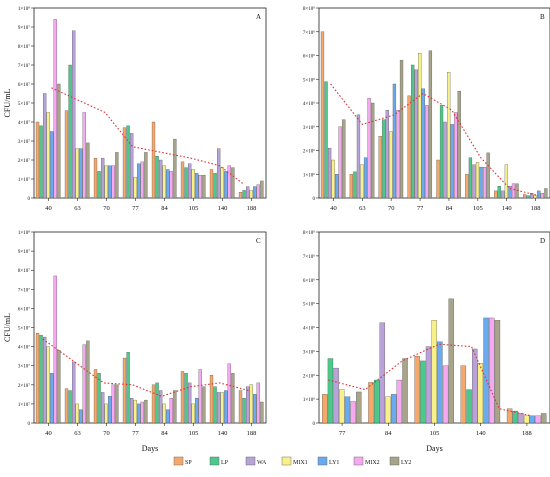  I want to click on y-tick-label: 8×10⁶, so click(309, 9).